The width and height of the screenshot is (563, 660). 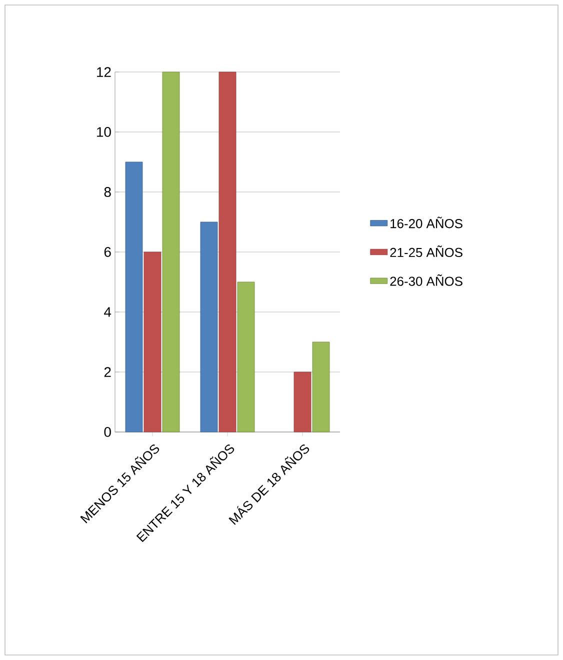 What do you see at coordinates (107, 432) in the screenshot?
I see `y-tick-label: 0` at bounding box center [107, 432].